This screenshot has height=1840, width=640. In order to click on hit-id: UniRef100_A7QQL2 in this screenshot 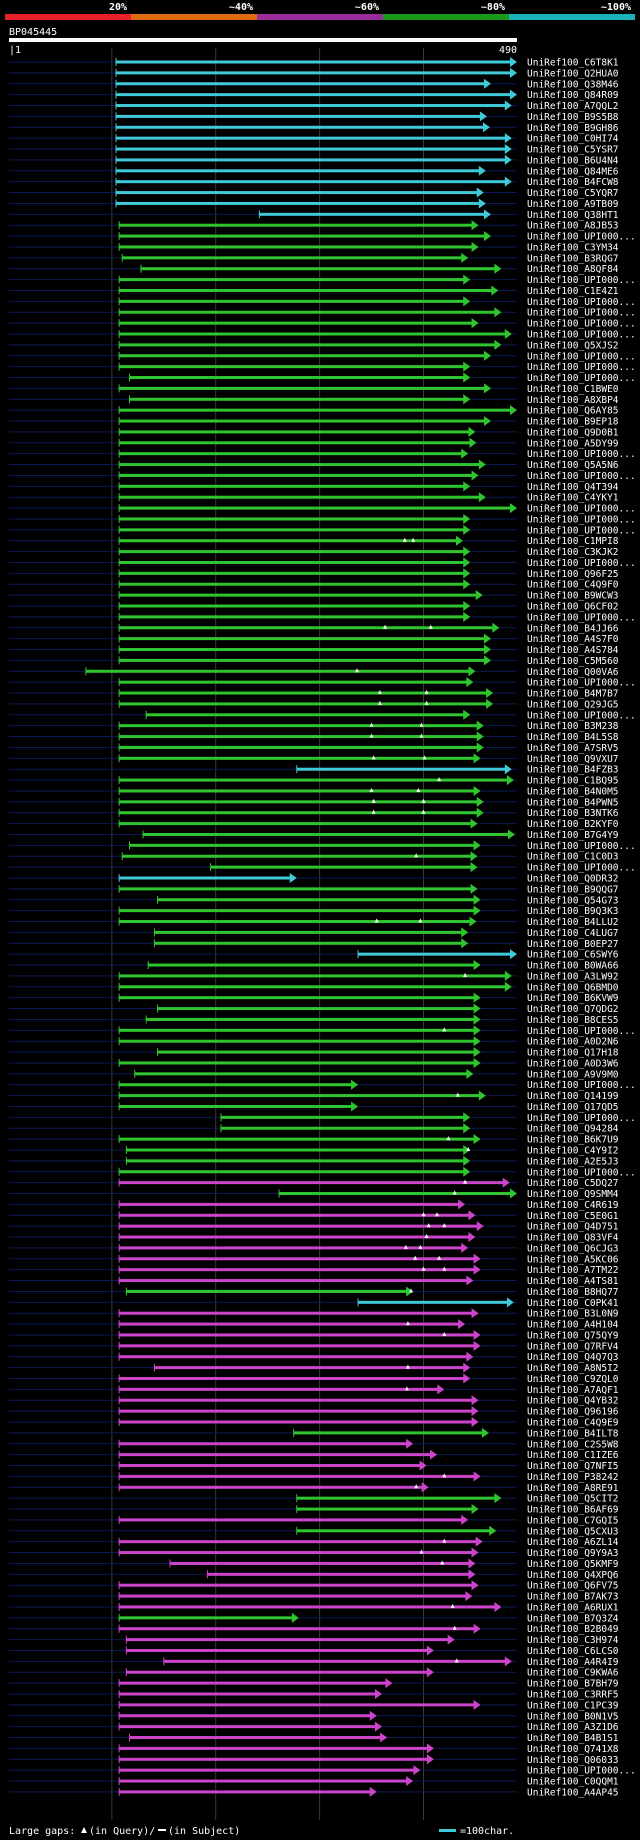, I will do `click(573, 106)`.